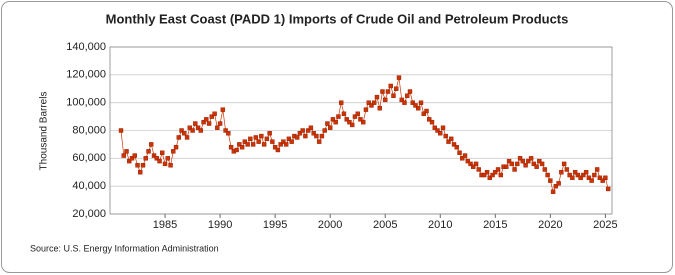 The width and height of the screenshot is (675, 275). I want to click on x-tick-label: 2000, so click(330, 225).